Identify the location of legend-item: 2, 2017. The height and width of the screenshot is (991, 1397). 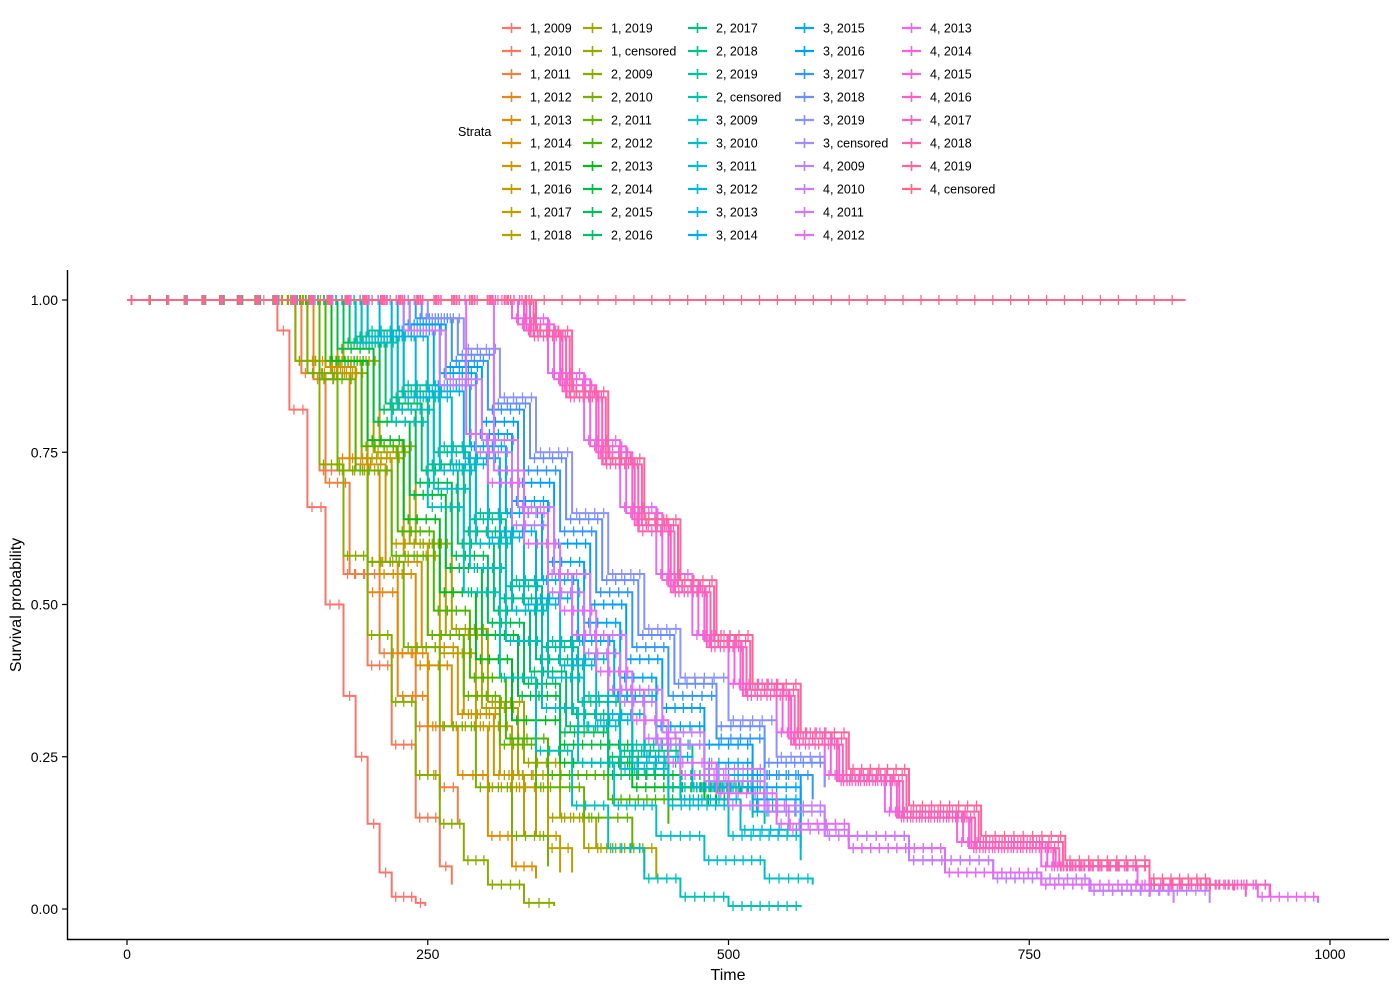
(723, 29).